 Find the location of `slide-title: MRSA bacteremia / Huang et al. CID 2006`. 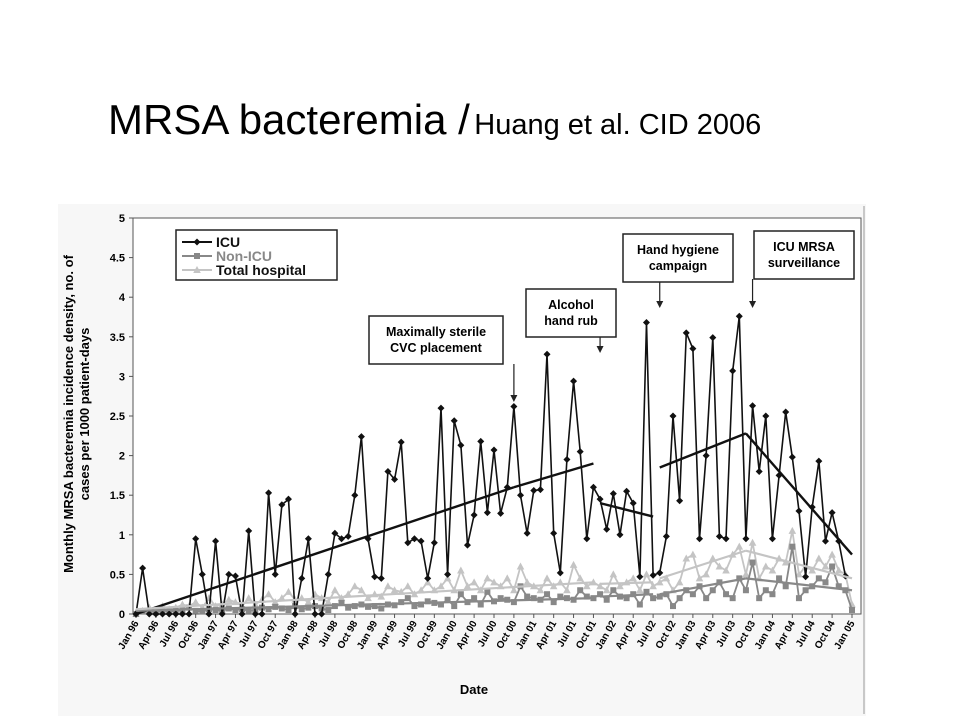

slide-title: MRSA bacteremia / Huang et al. CID 2006 is located at coordinates (434, 120).